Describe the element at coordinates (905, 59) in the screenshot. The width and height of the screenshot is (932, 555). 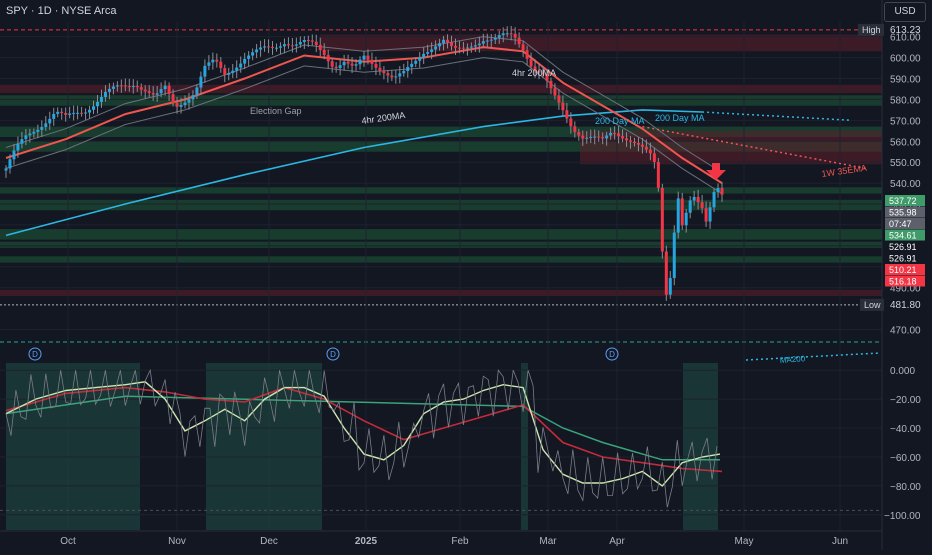
I see `price-tick: 600.00` at that location.